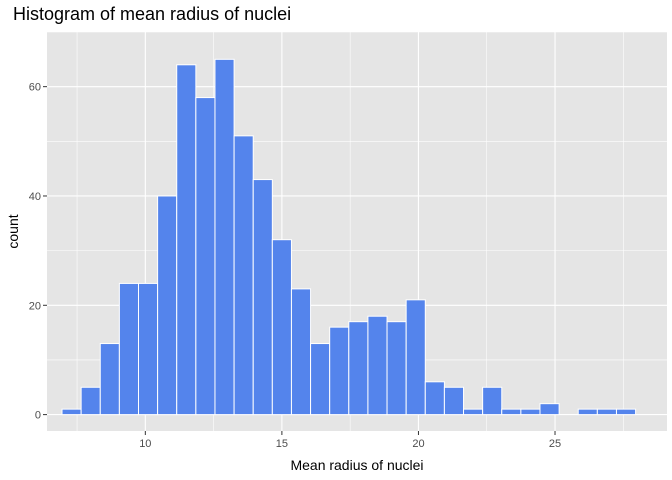  I want to click on x-tick-label: 10, so click(145, 444).